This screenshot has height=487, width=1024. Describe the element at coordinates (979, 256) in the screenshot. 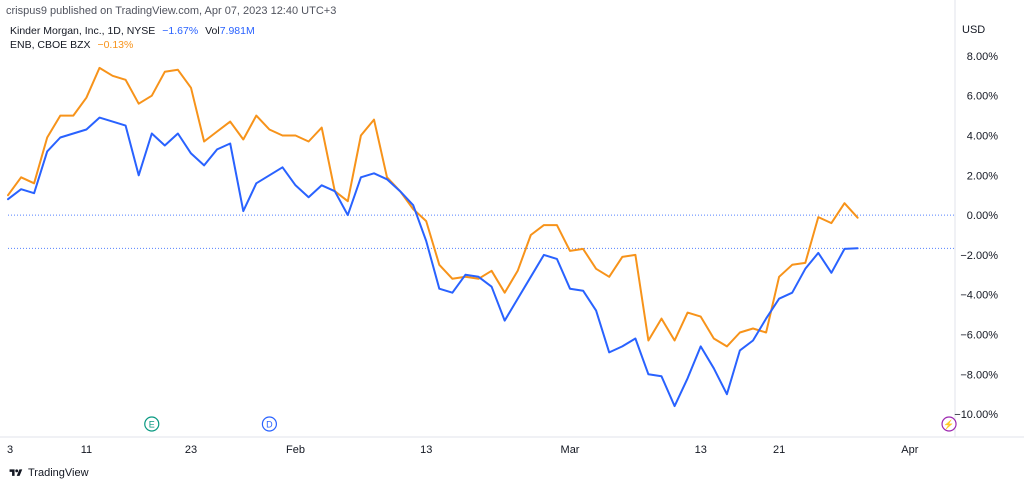

I see `y-tick-label: −2.00%` at that location.